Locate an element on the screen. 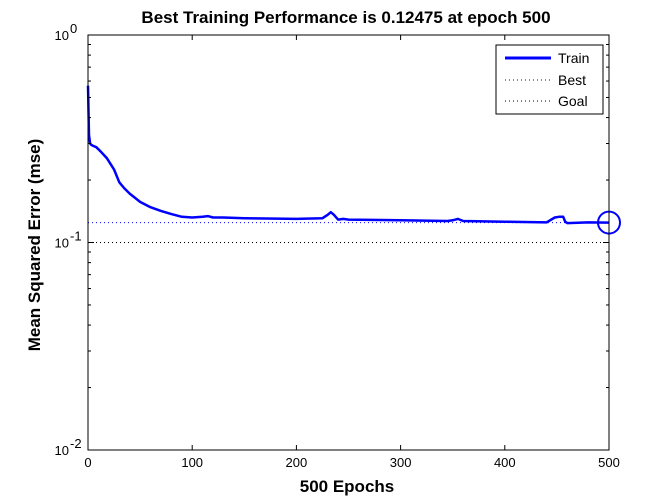 The width and height of the screenshot is (672, 504). x-tick-label: 300 is located at coordinates (401, 462).